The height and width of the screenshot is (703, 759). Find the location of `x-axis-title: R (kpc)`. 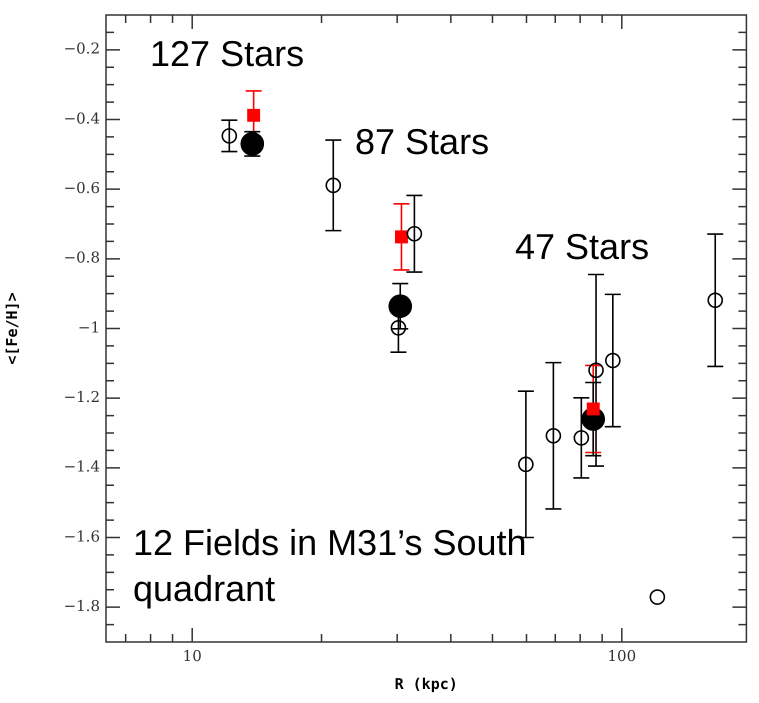

x-axis-title: R (kpc) is located at coordinates (426, 683).